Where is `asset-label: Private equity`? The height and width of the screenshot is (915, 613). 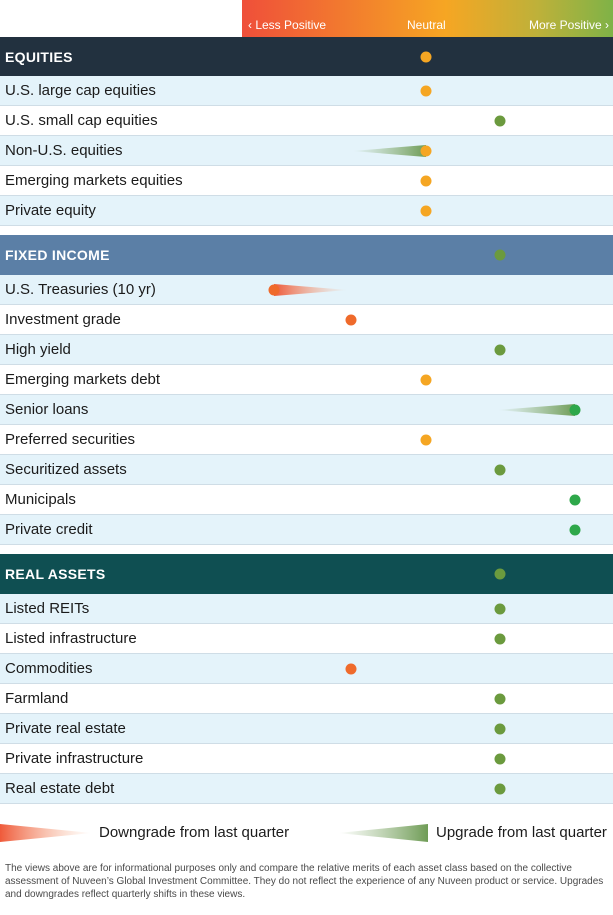 asset-label: Private equity is located at coordinates (50, 210).